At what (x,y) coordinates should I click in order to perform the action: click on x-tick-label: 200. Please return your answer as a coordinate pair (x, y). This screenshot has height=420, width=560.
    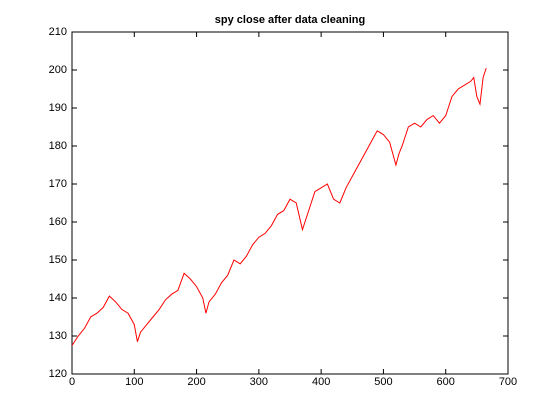
    Looking at the image, I should click on (196, 382).